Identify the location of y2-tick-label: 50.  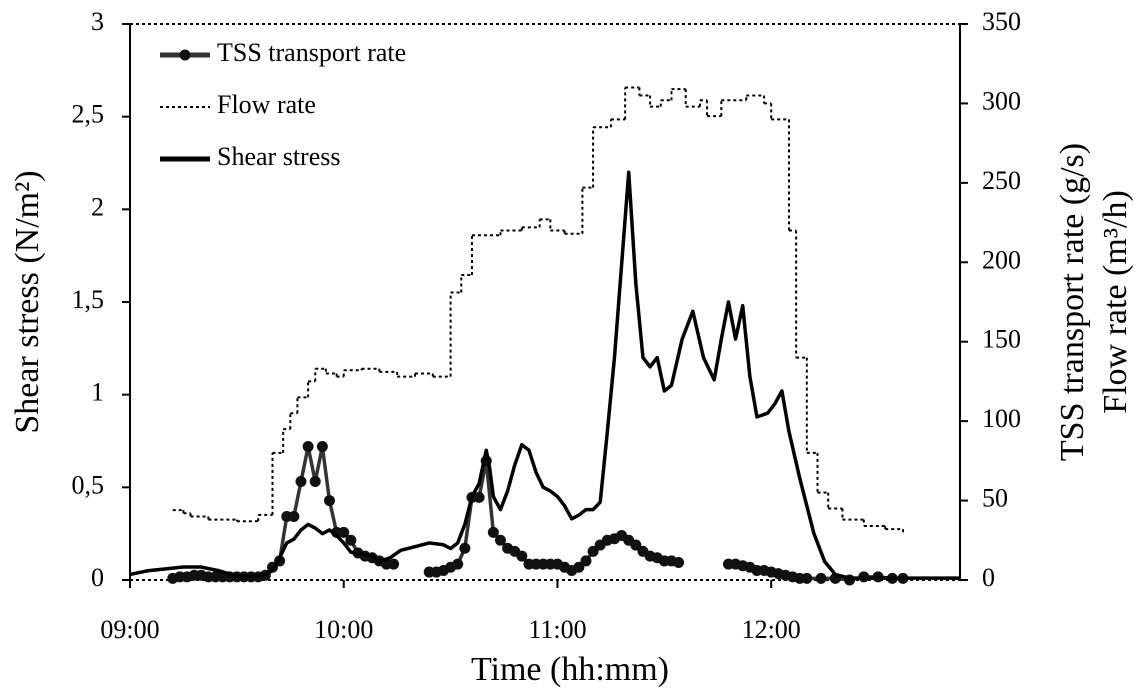
(995, 498).